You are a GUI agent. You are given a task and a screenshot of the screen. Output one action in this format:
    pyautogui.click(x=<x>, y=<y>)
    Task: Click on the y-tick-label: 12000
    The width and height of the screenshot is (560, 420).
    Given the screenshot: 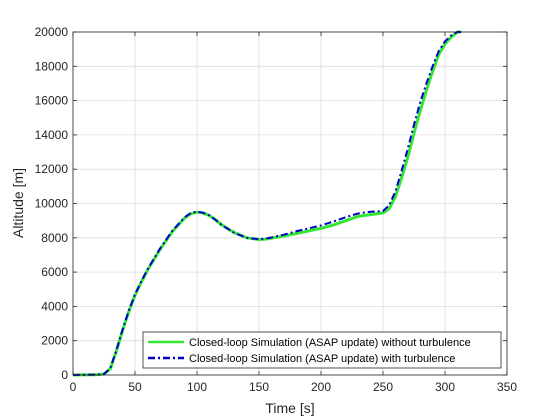 What is the action you would take?
    pyautogui.click(x=52, y=169)
    